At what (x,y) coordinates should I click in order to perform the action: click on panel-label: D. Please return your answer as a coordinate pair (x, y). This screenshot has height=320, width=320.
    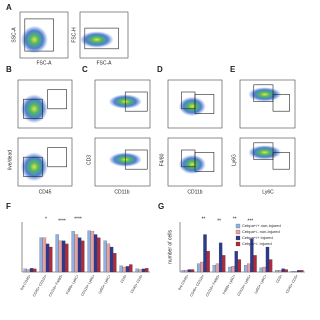
    Looking at the image, I should click on (160, 69).